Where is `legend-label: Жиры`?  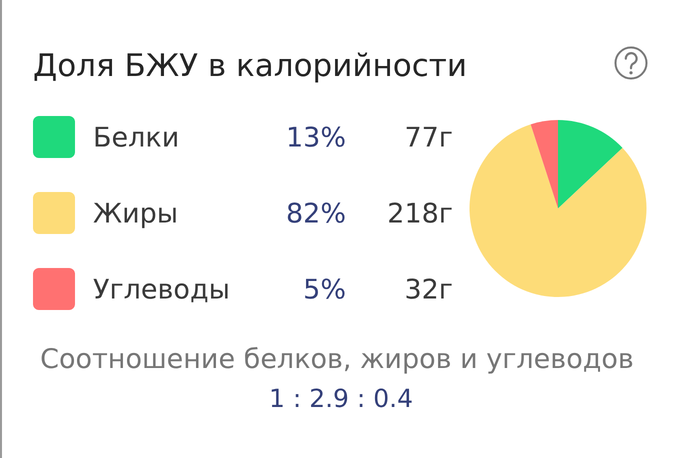 legend-label: Жиры is located at coordinates (135, 214).